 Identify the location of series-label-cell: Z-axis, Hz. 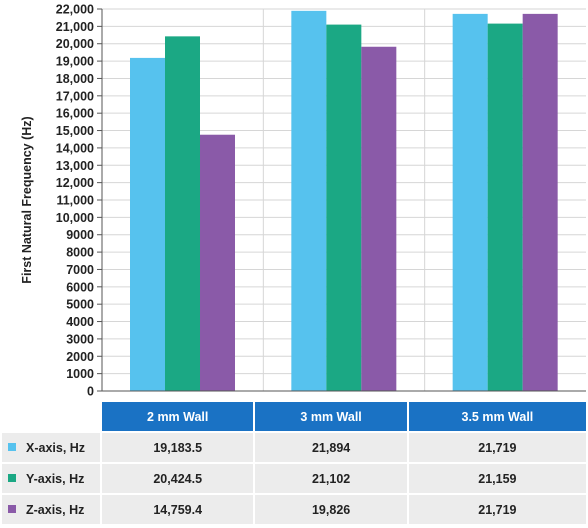
(51, 509).